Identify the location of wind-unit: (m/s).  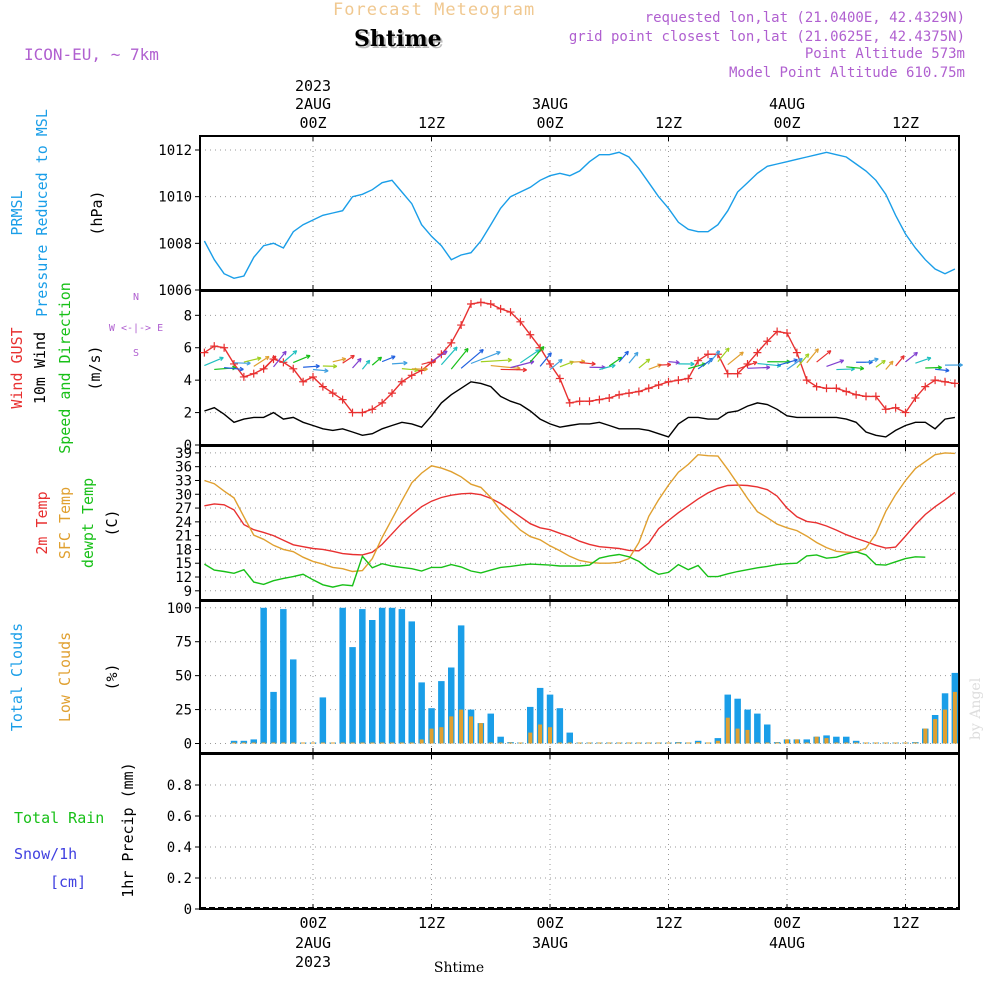
(95, 367).